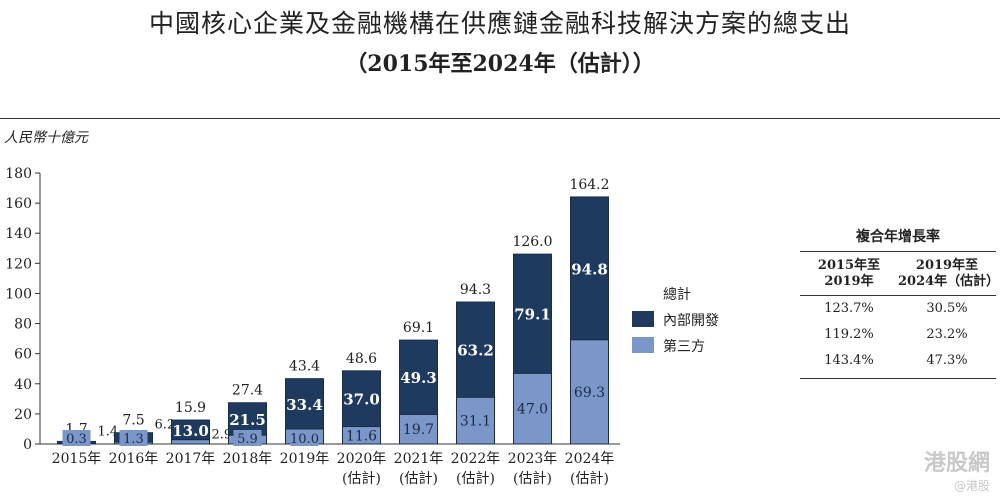 The height and width of the screenshot is (500, 1000). What do you see at coordinates (419, 459) in the screenshot?
I see `x-tick-label: 2021年` at bounding box center [419, 459].